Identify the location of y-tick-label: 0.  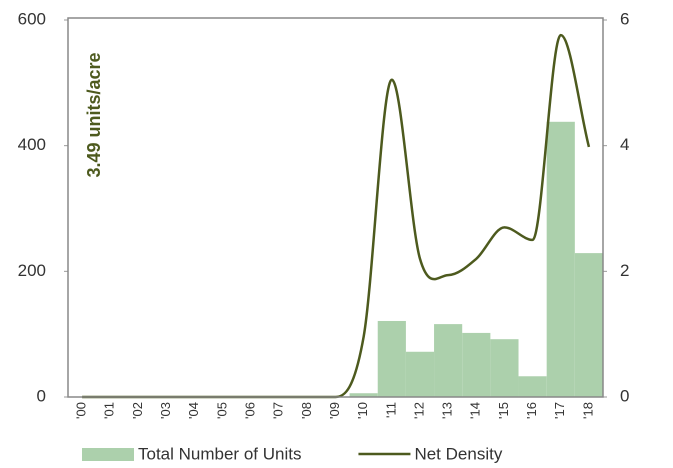
(41, 395).